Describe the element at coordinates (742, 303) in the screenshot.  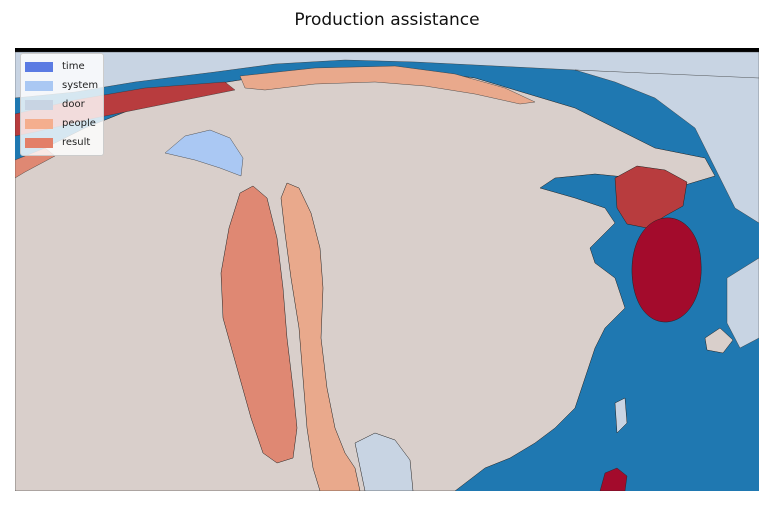
I see `region-far-east-island` at that location.